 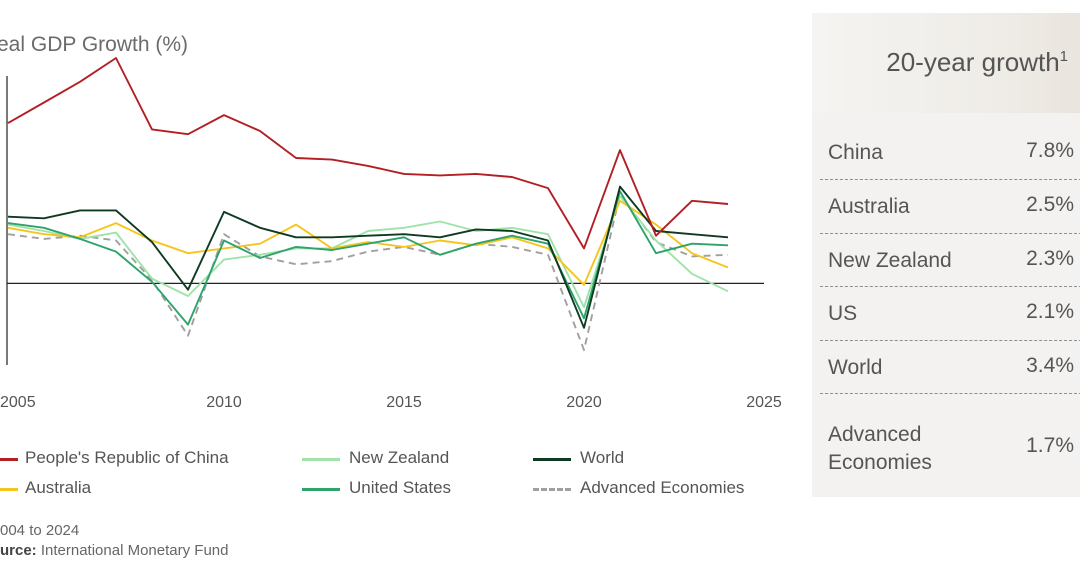 What do you see at coordinates (1050, 204) in the screenshot?
I see `growth-row-value: 2.5%` at bounding box center [1050, 204].